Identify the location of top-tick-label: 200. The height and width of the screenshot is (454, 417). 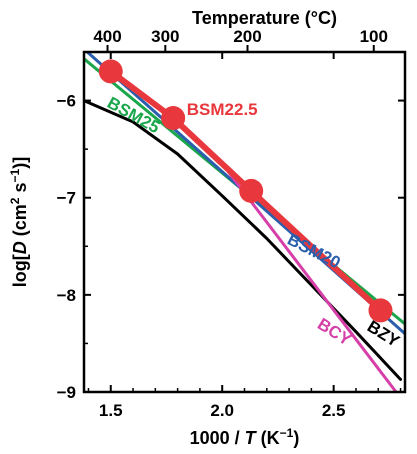
(247, 36).